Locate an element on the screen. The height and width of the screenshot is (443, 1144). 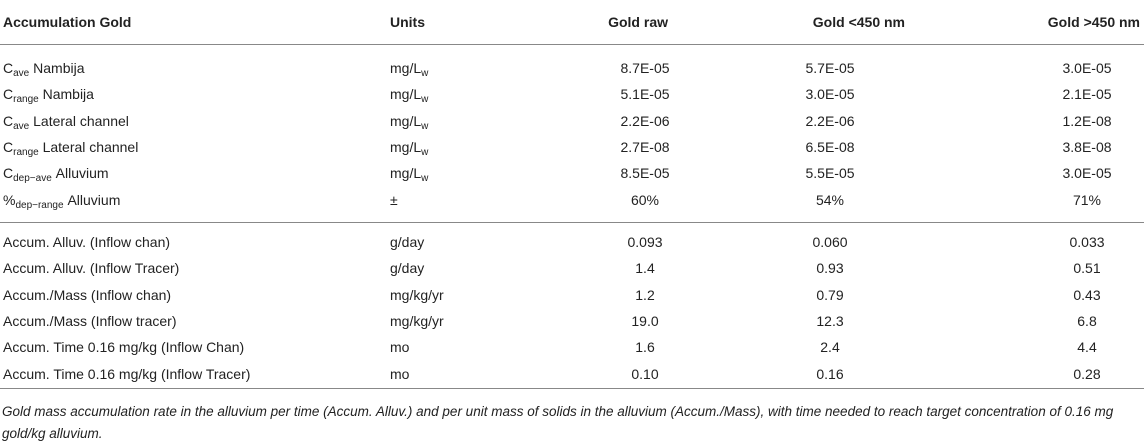
value: 2.7E-08 is located at coordinates (645, 146).